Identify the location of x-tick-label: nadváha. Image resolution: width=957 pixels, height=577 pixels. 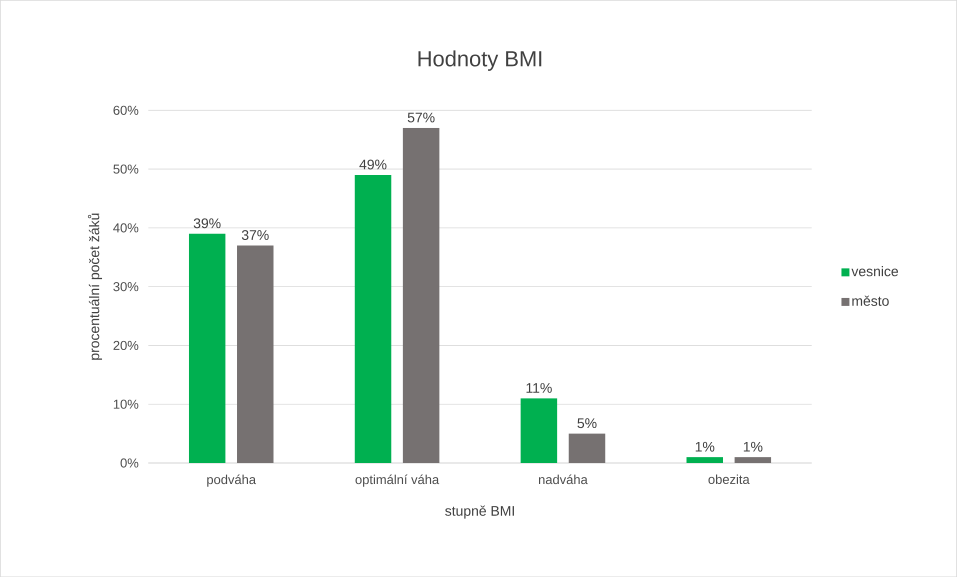
(563, 479).